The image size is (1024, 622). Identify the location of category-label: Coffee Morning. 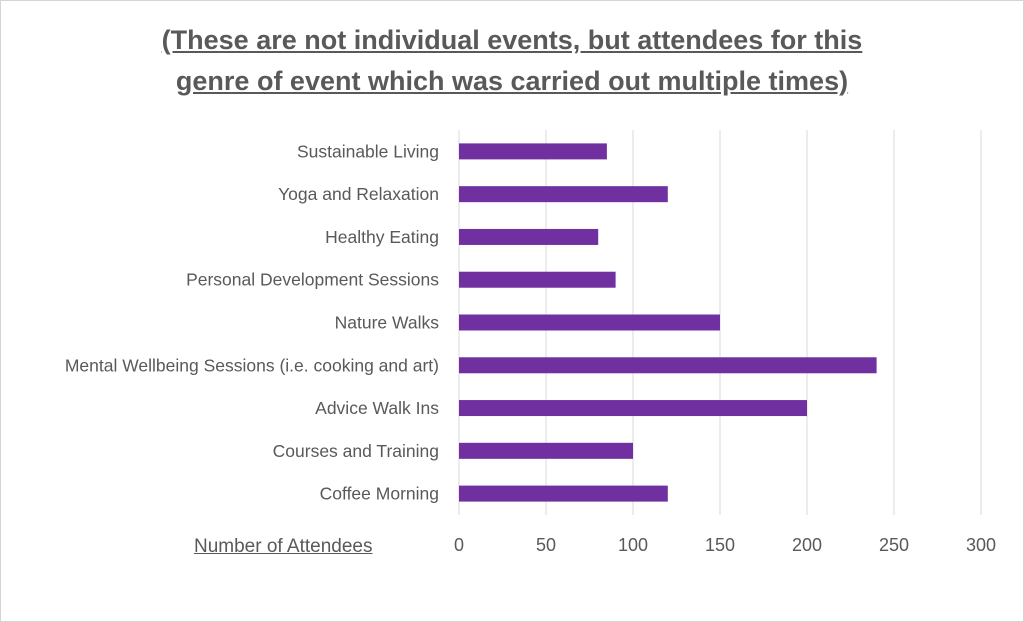
(379, 494).